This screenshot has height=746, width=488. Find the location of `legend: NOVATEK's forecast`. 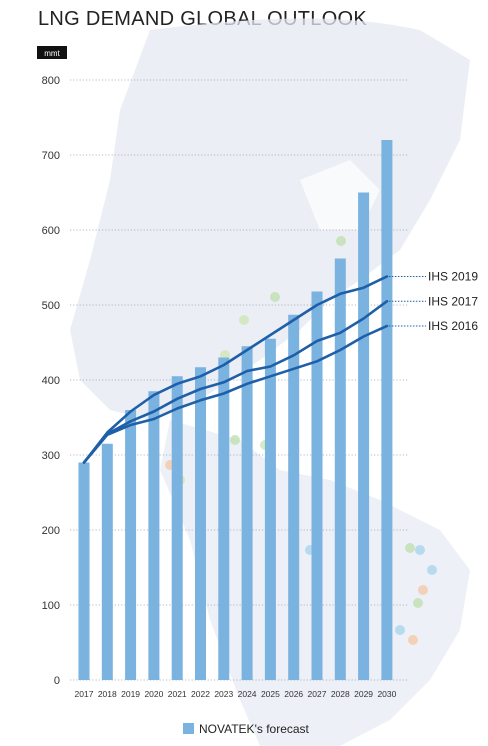

legend: NOVATEK's forecast is located at coordinates (246, 729).